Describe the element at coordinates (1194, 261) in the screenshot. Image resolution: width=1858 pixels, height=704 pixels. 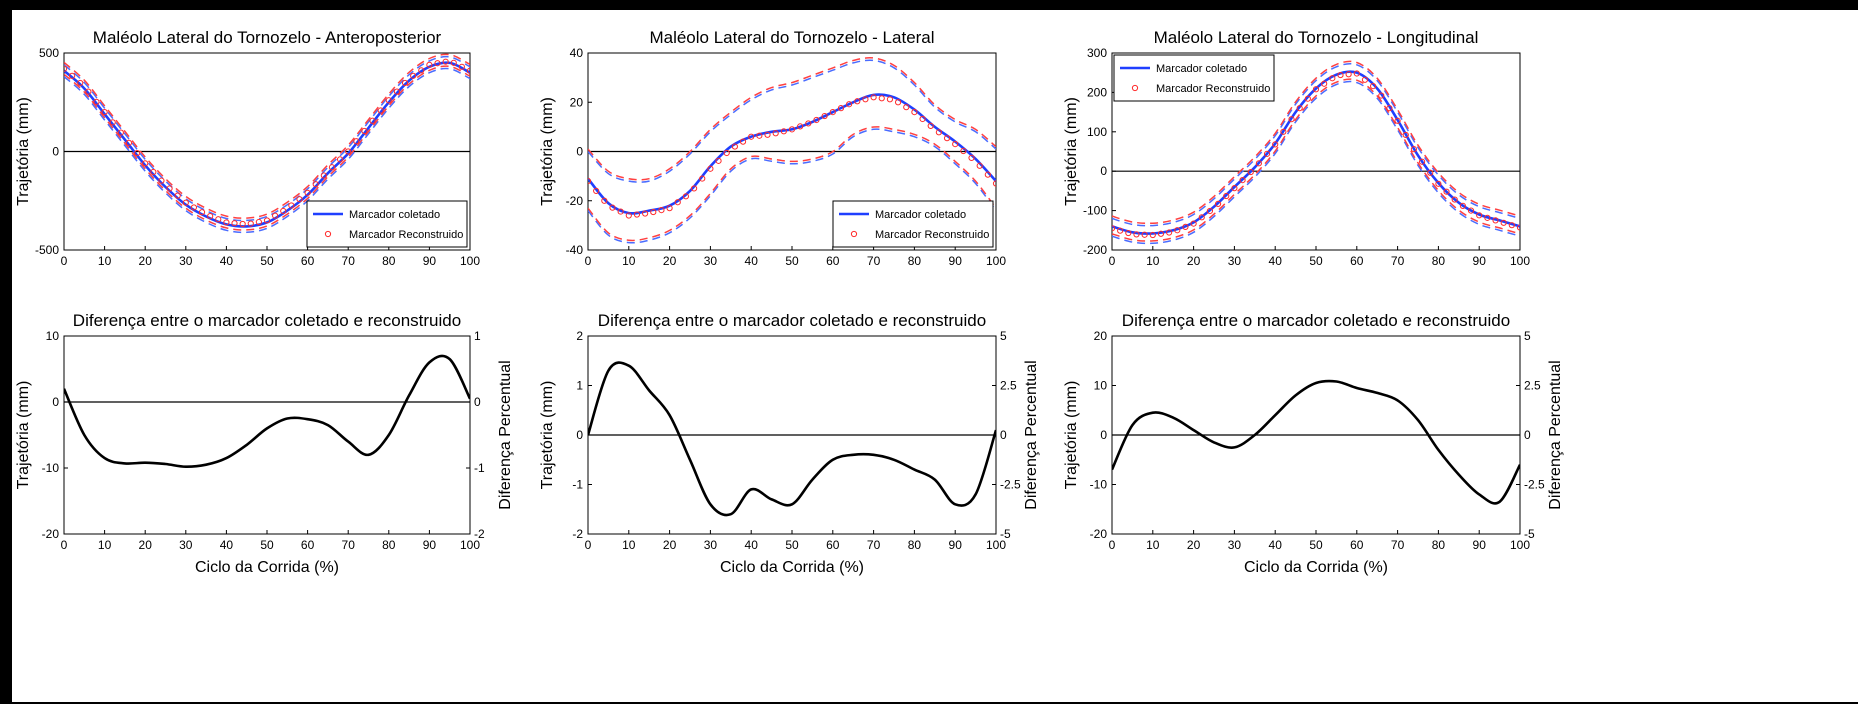
I see `x-tick-label: 20` at that location.